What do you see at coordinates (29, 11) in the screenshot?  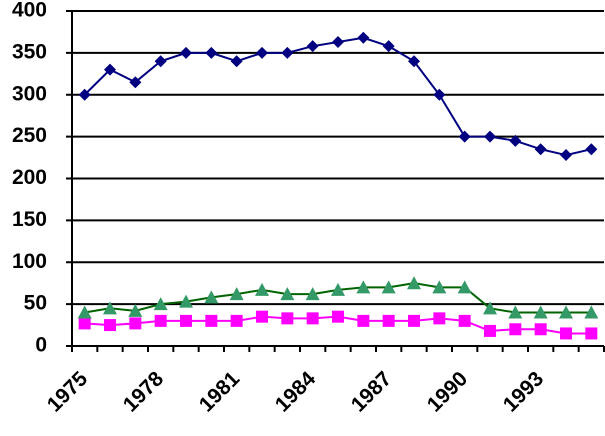 I see `y-tick-label: 400` at bounding box center [29, 11].